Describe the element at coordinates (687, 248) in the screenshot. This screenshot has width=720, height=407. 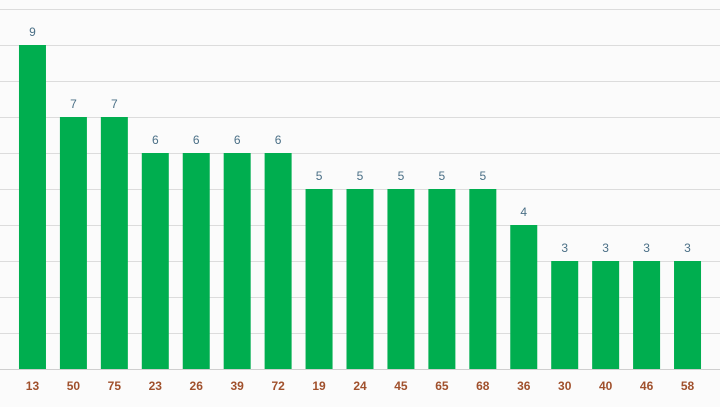
I see `value-label-58: 3` at that location.